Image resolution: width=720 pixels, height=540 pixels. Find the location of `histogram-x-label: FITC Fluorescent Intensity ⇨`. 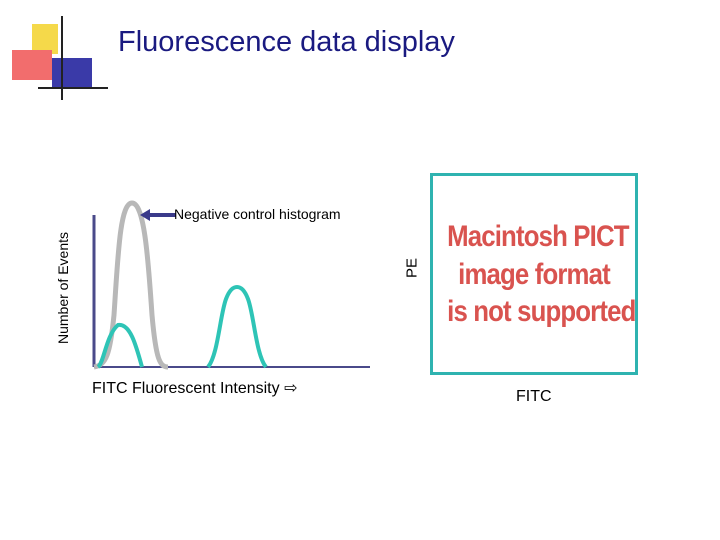

histogram-x-label: FITC Fluorescent Intensity ⇨ is located at coordinates (195, 388).